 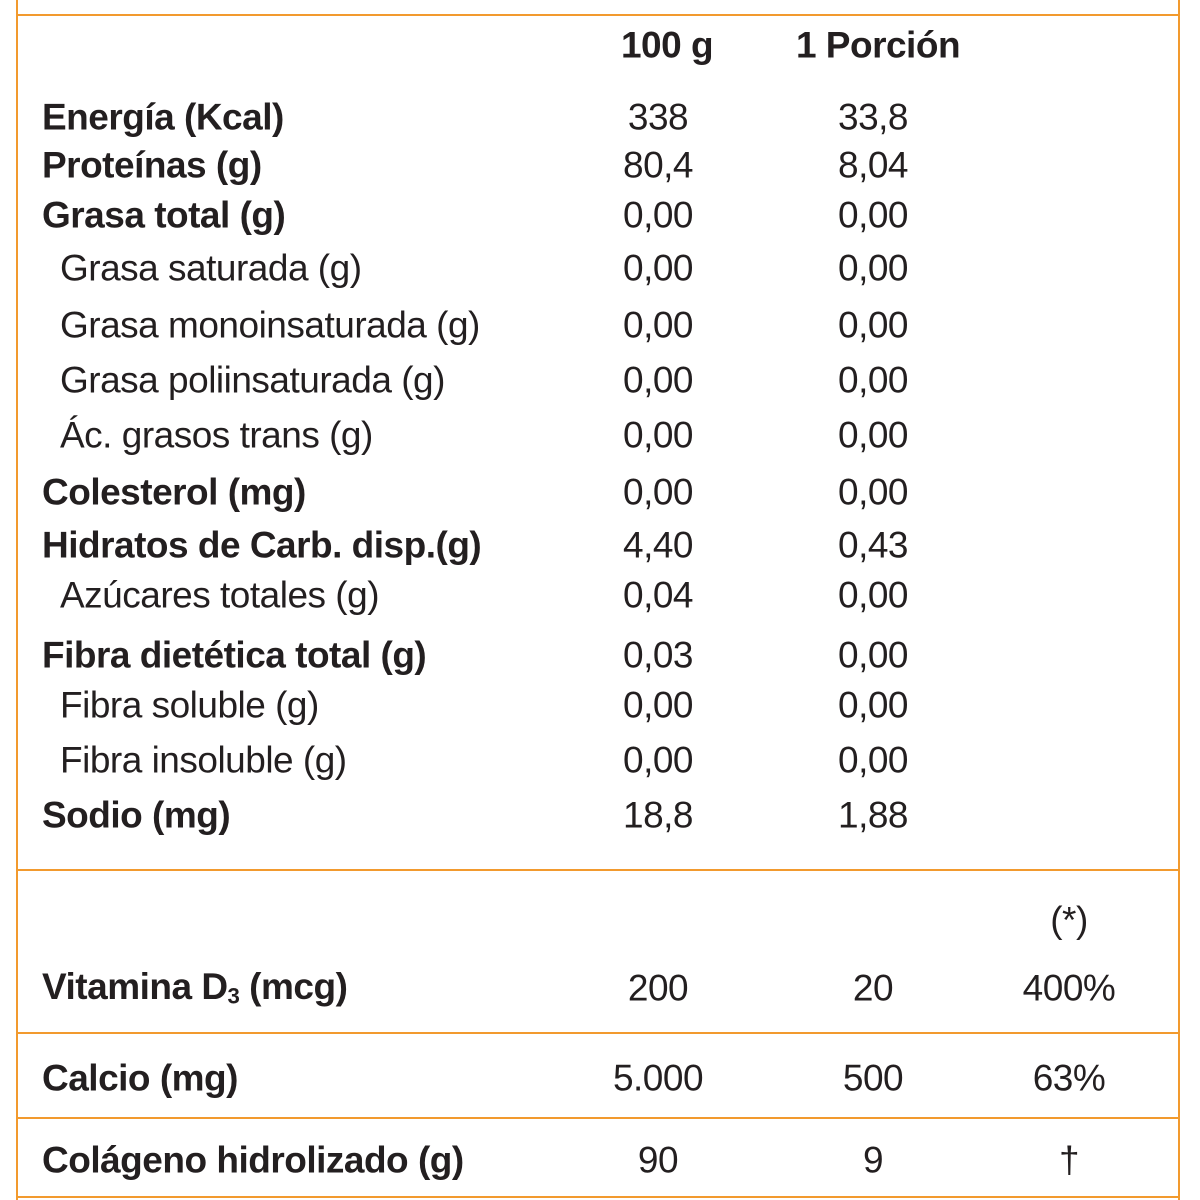 I want to click on row-label: Colágeno hidrolizado (g), so click(x=253, y=1160).